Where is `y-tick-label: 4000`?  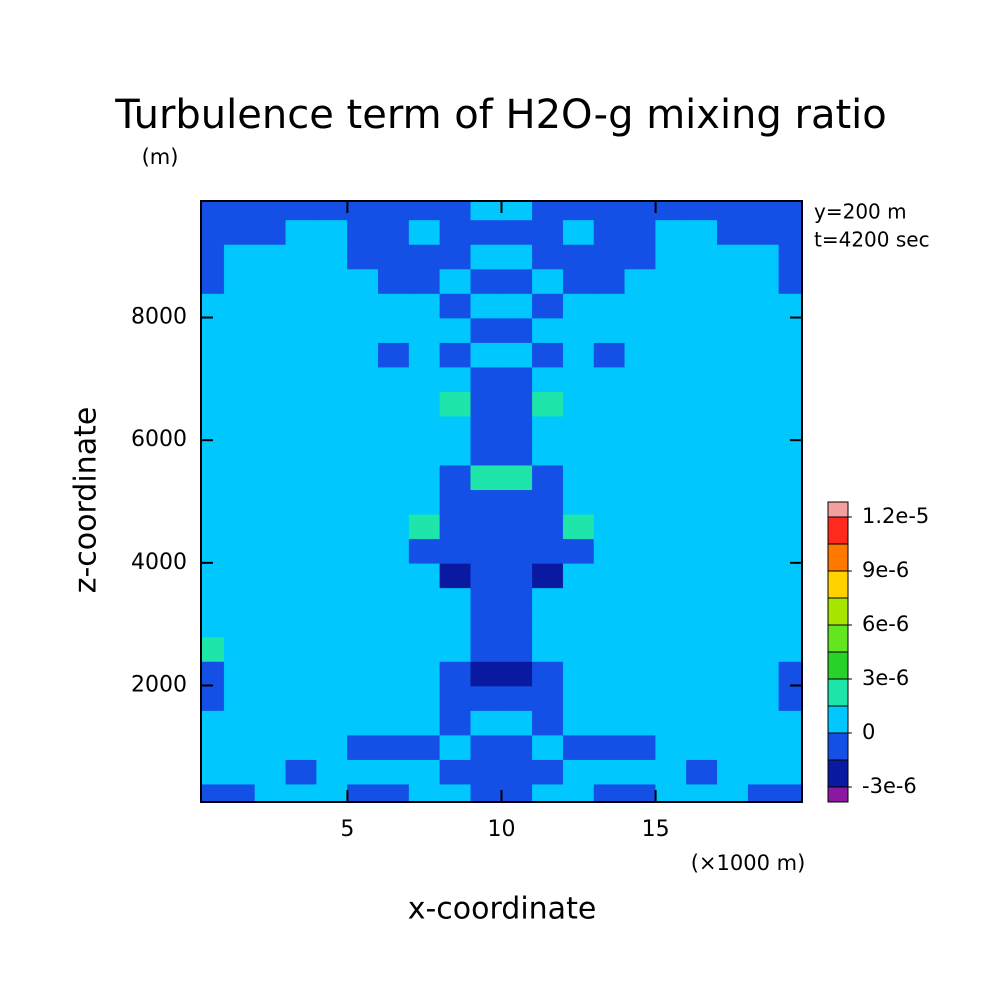
y-tick-label: 4000 is located at coordinates (159, 562).